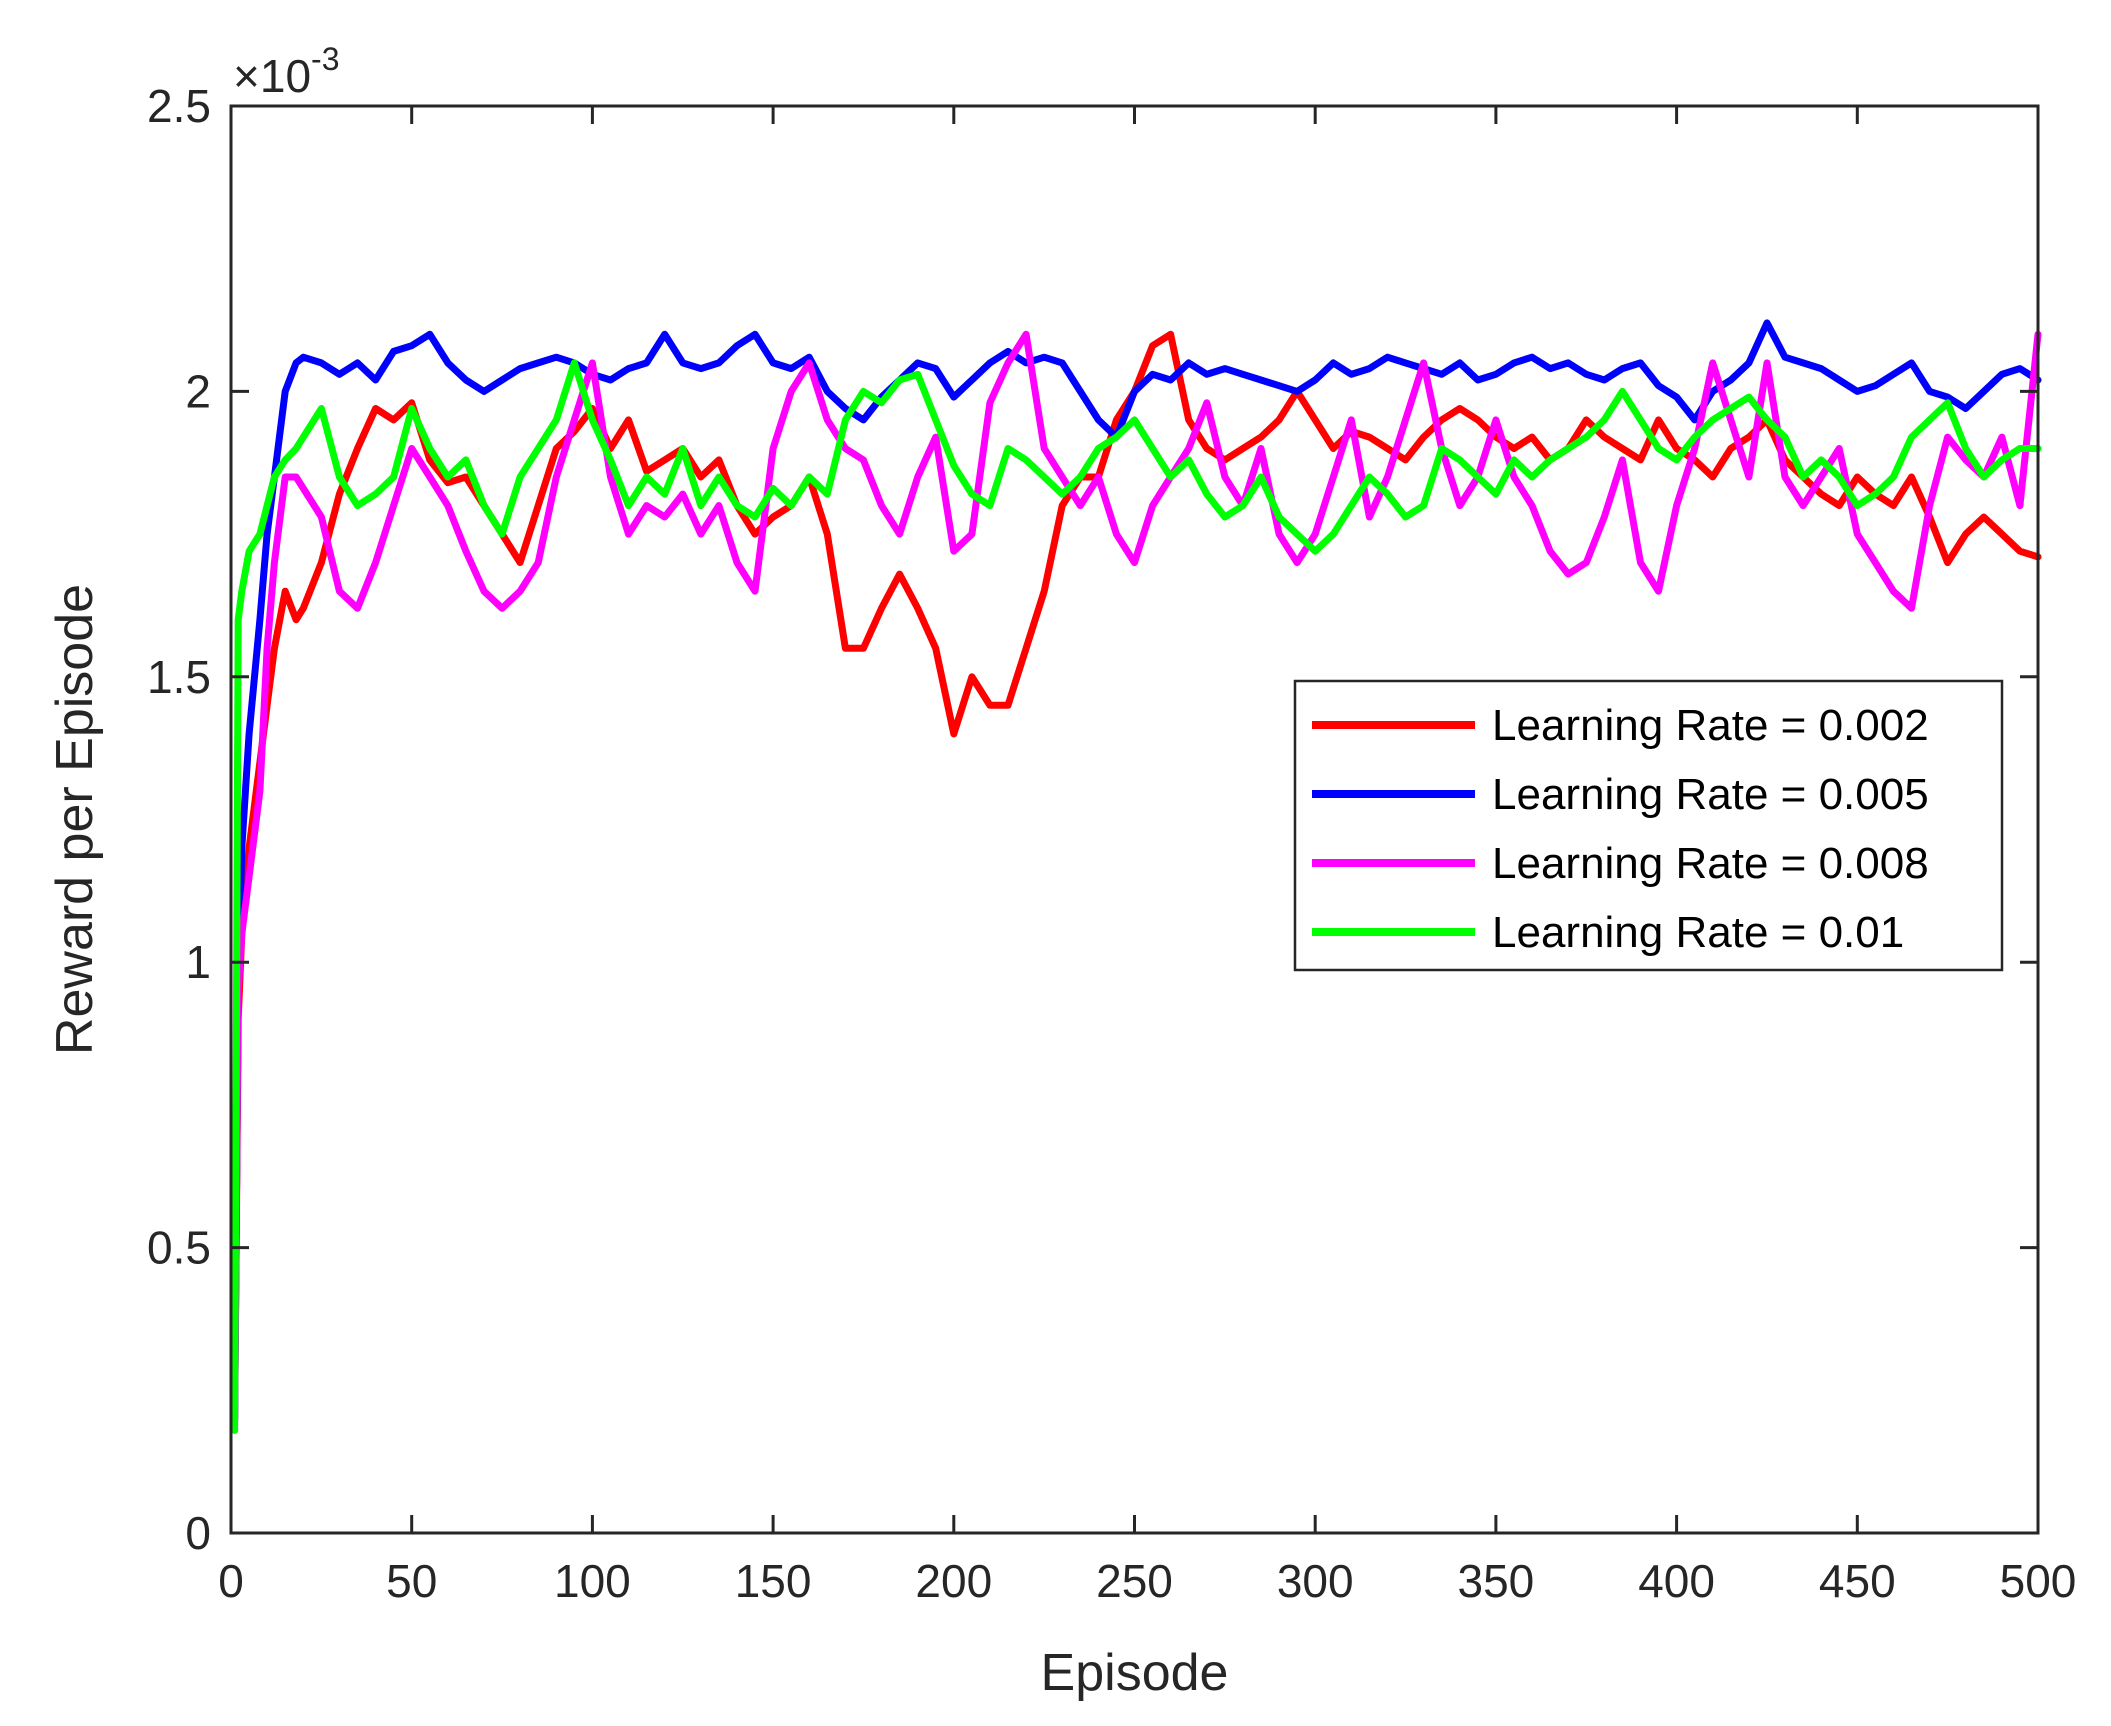 This screenshot has width=2111, height=1726. What do you see at coordinates (1710, 863) in the screenshot?
I see `legend-label-3: Learning Rate = 0.008` at bounding box center [1710, 863].